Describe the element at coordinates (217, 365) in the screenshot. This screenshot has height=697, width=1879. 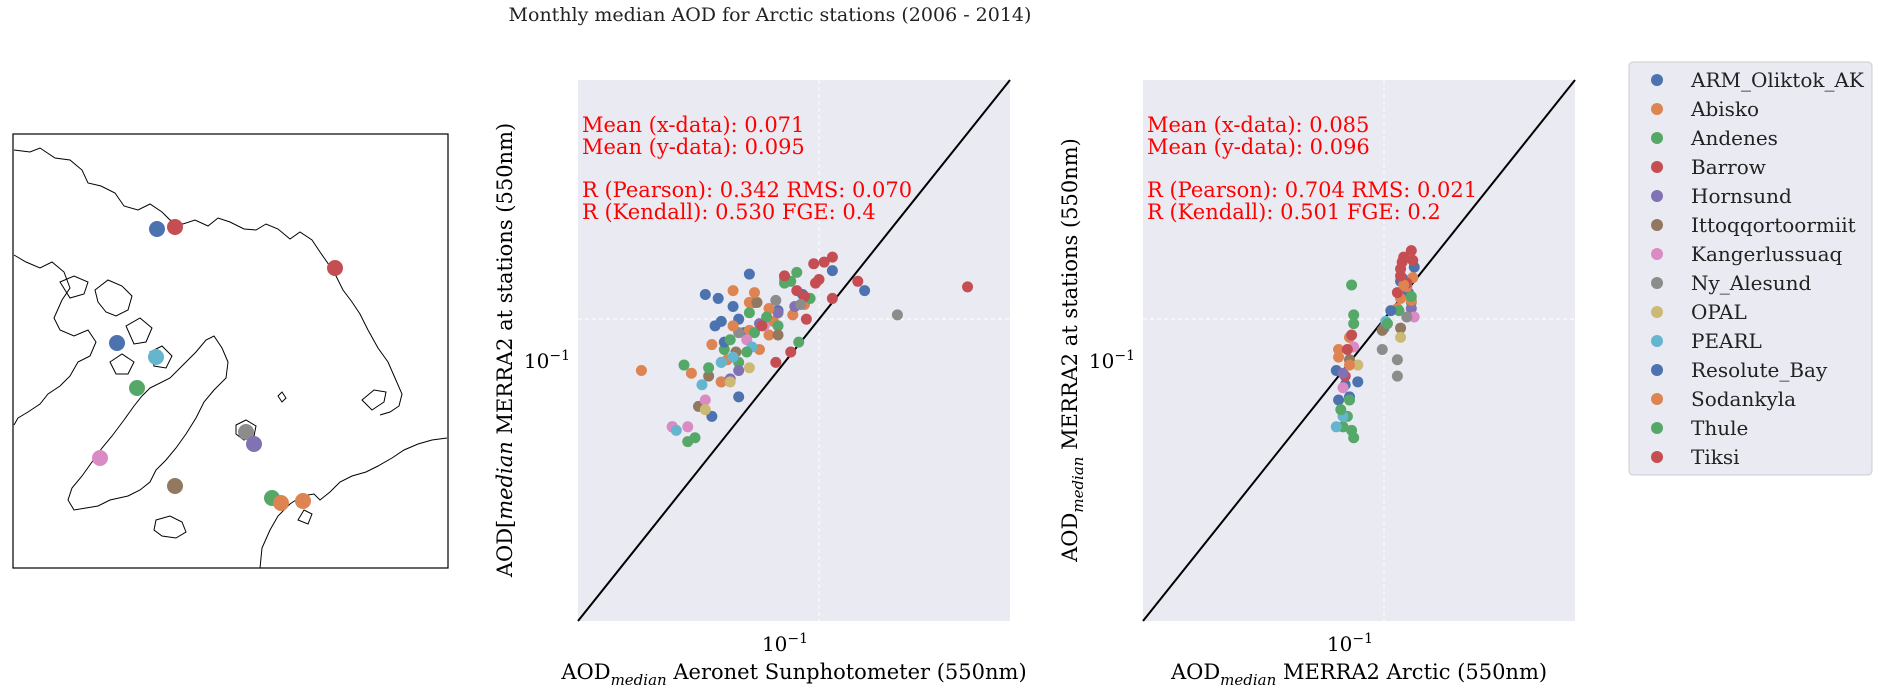
I see `map-stations` at that location.